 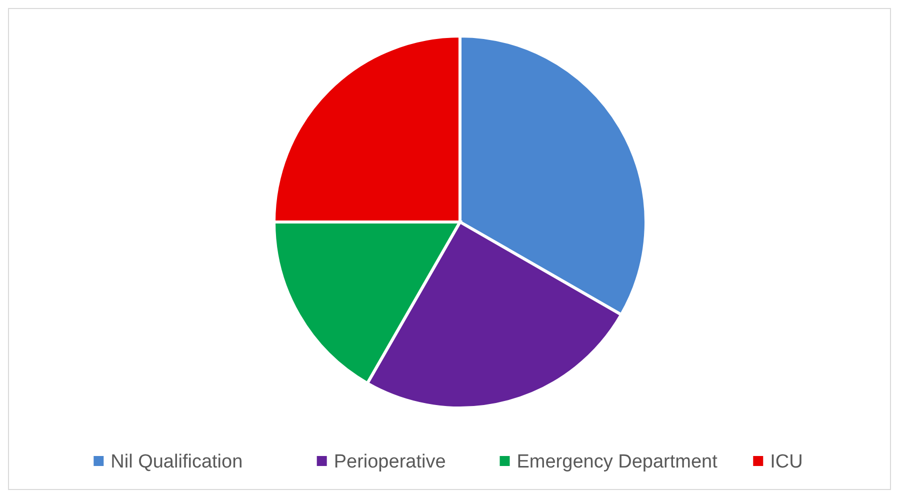 I want to click on legend-label: Perioperative, so click(x=390, y=462).